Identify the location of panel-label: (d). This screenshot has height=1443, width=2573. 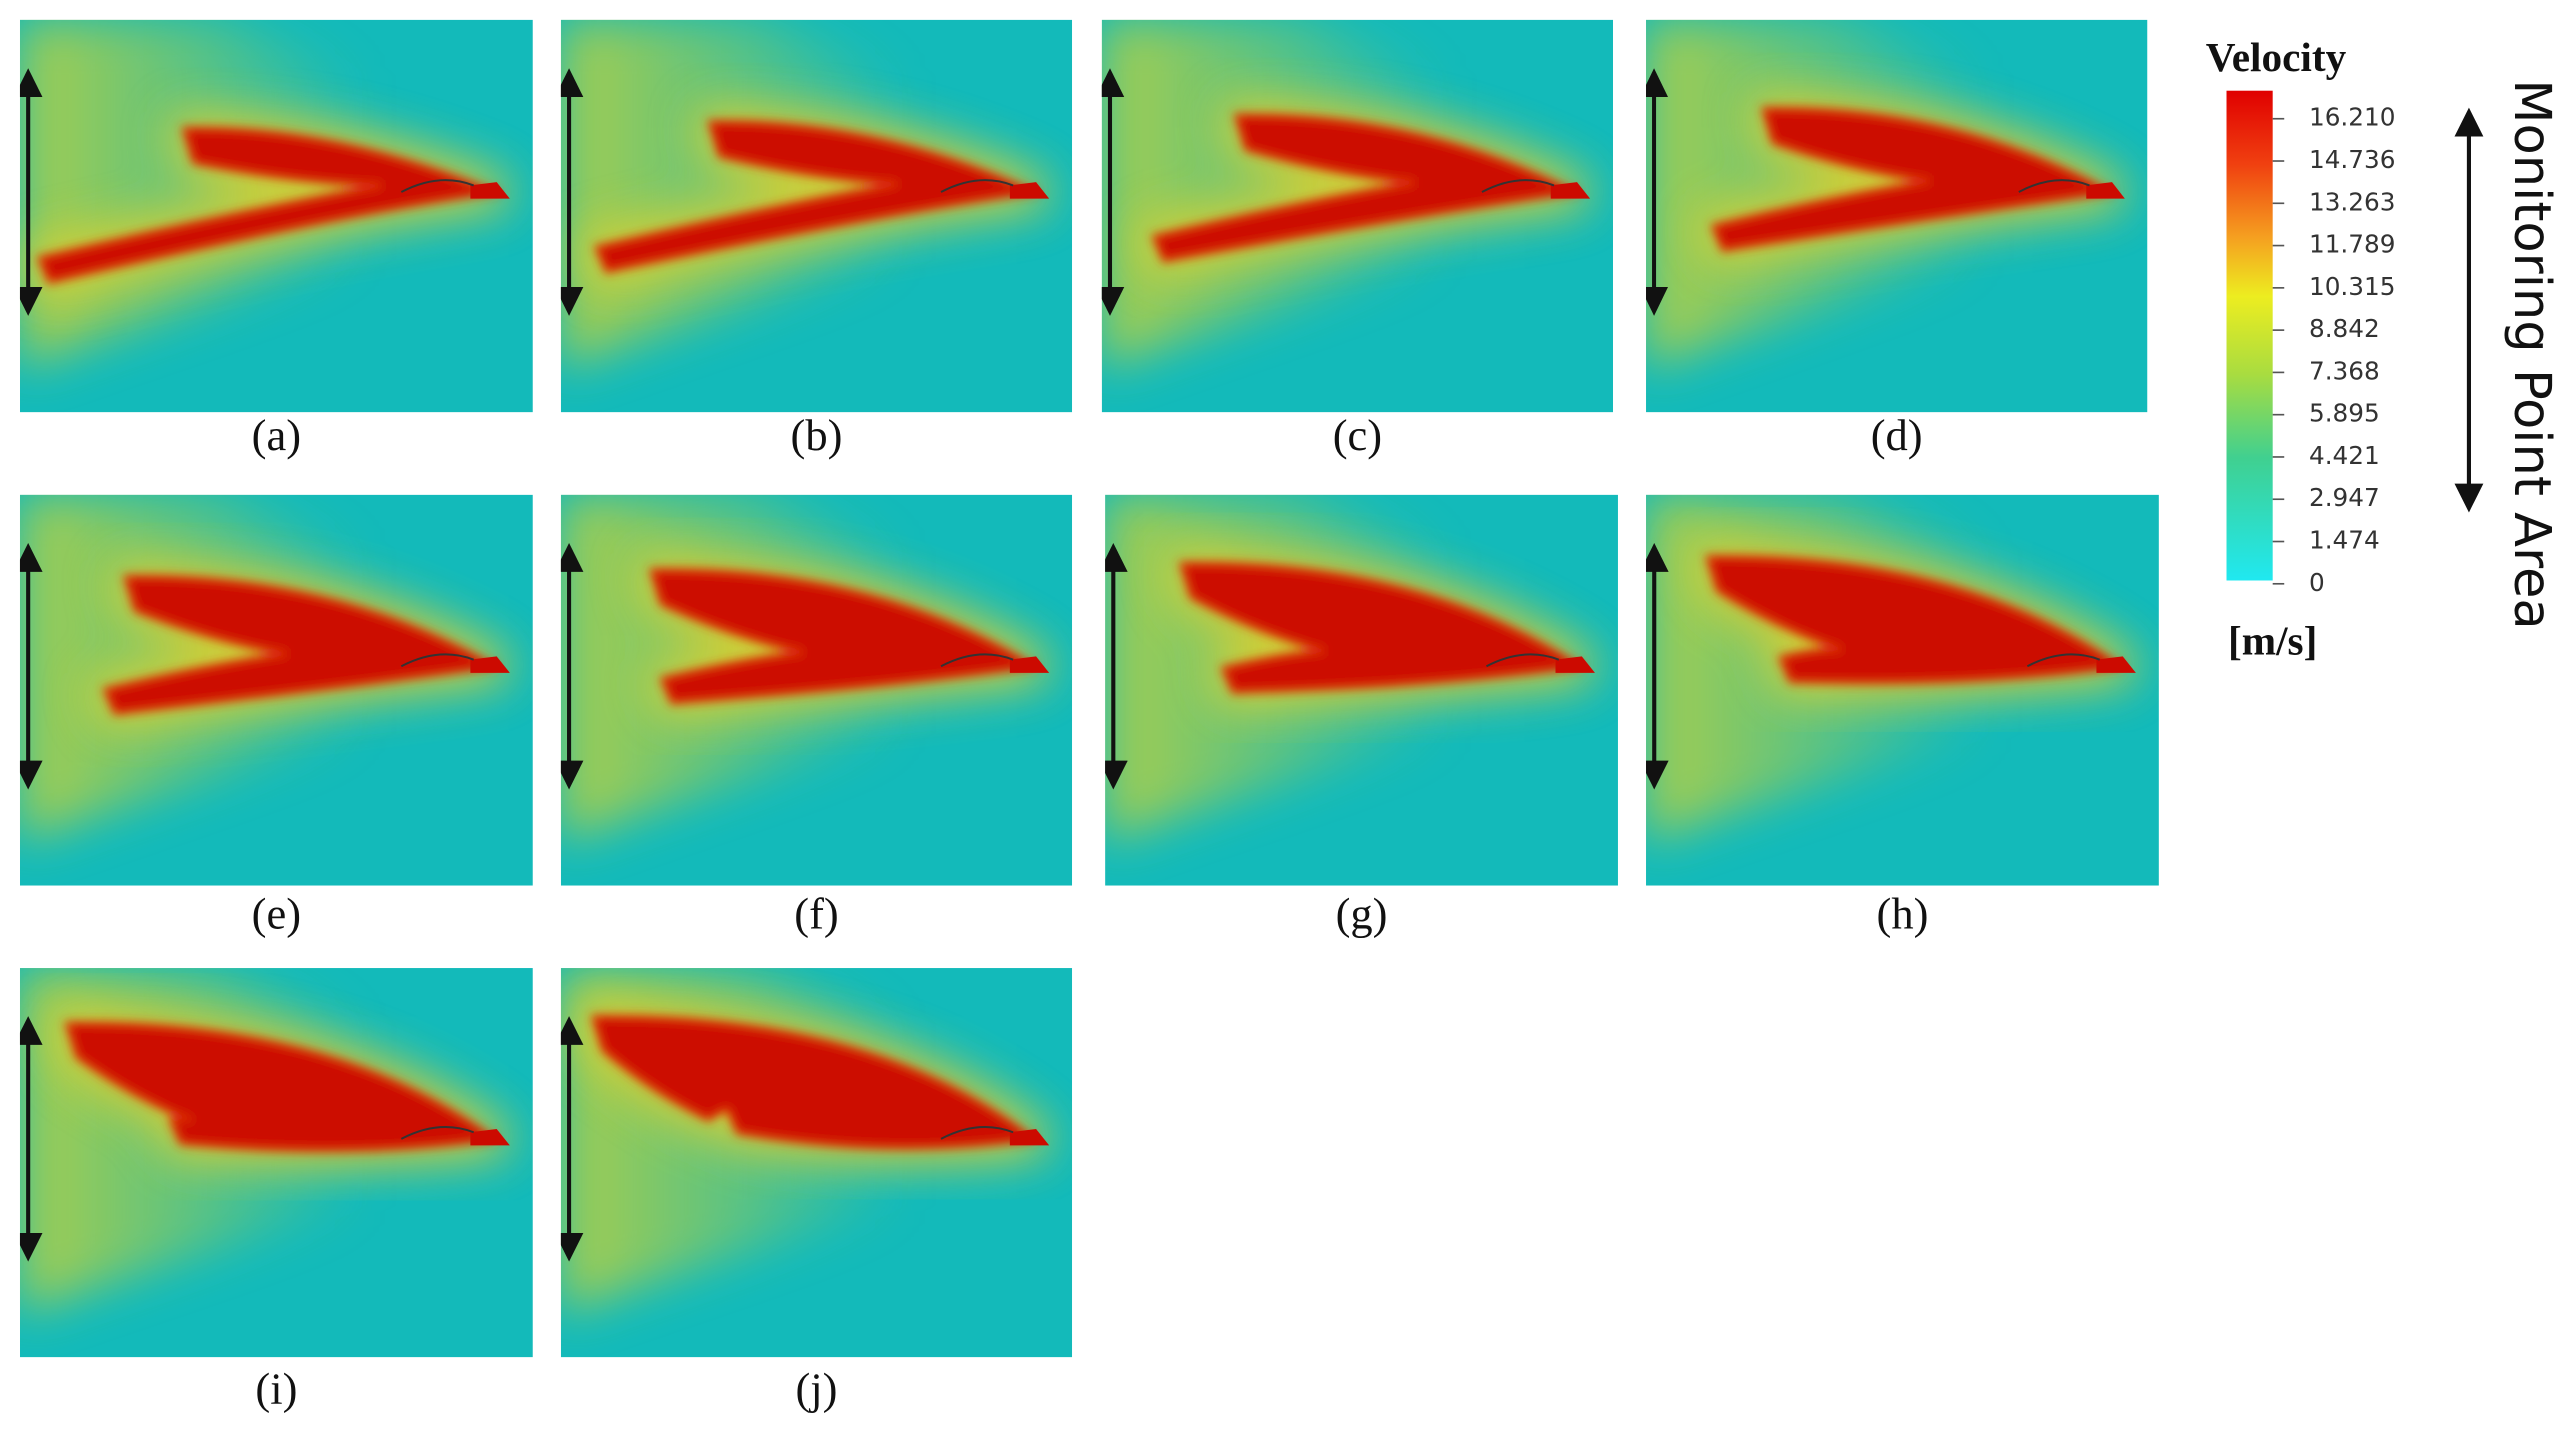
(1897, 435).